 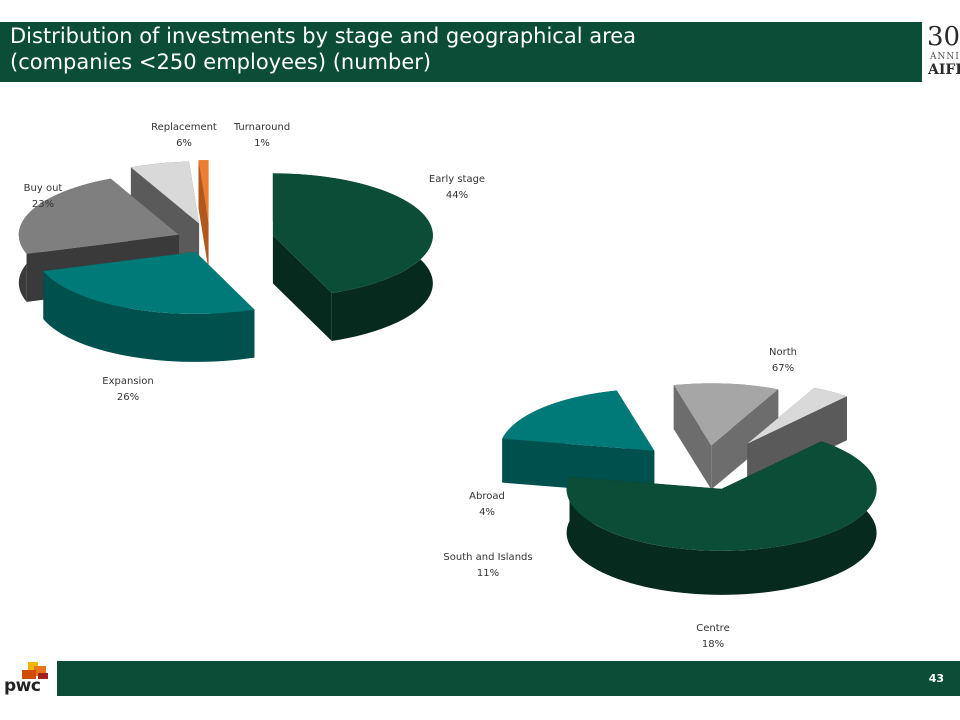 I want to click on pie-label-abroad: Abroad, so click(x=487, y=496).